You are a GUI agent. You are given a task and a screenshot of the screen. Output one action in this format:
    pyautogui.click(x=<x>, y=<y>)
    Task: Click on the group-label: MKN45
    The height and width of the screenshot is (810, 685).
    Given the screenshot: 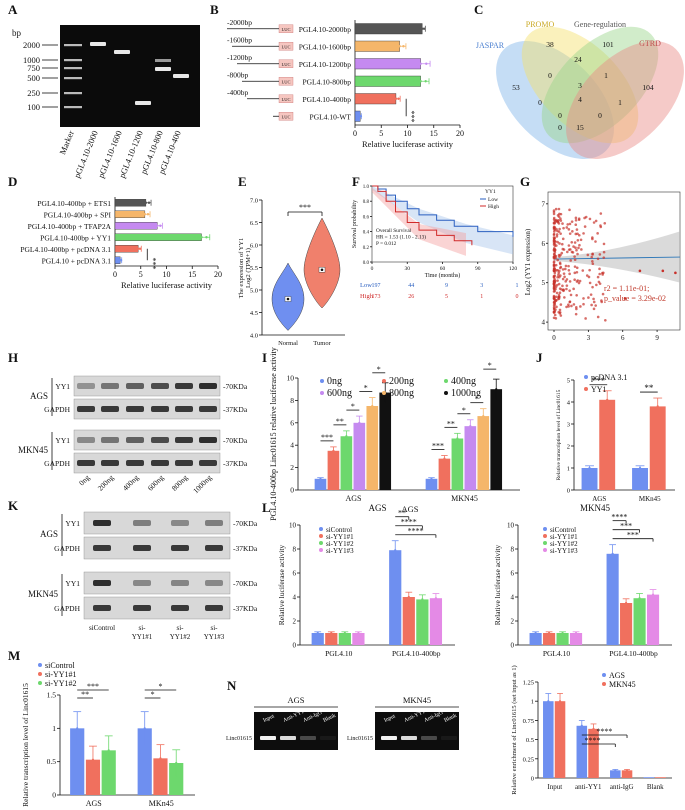 What is the action you would take?
    pyautogui.click(x=33, y=450)
    